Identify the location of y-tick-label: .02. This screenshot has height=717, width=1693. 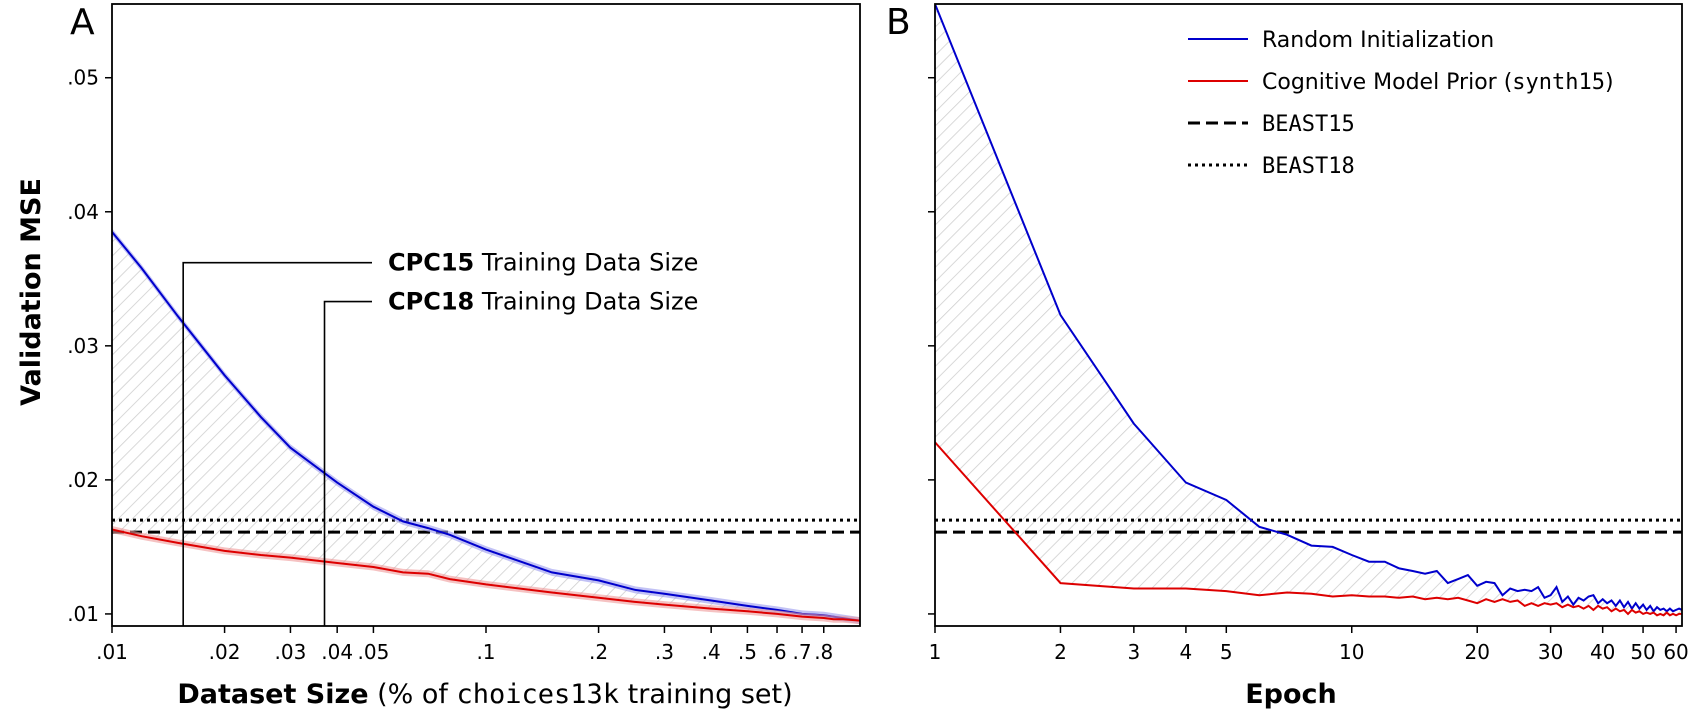
(83, 480).